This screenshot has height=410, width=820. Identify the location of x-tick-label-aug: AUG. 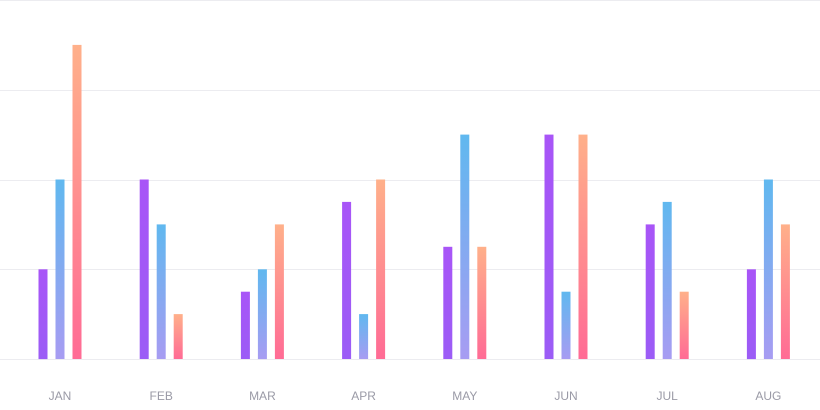
(768, 396).